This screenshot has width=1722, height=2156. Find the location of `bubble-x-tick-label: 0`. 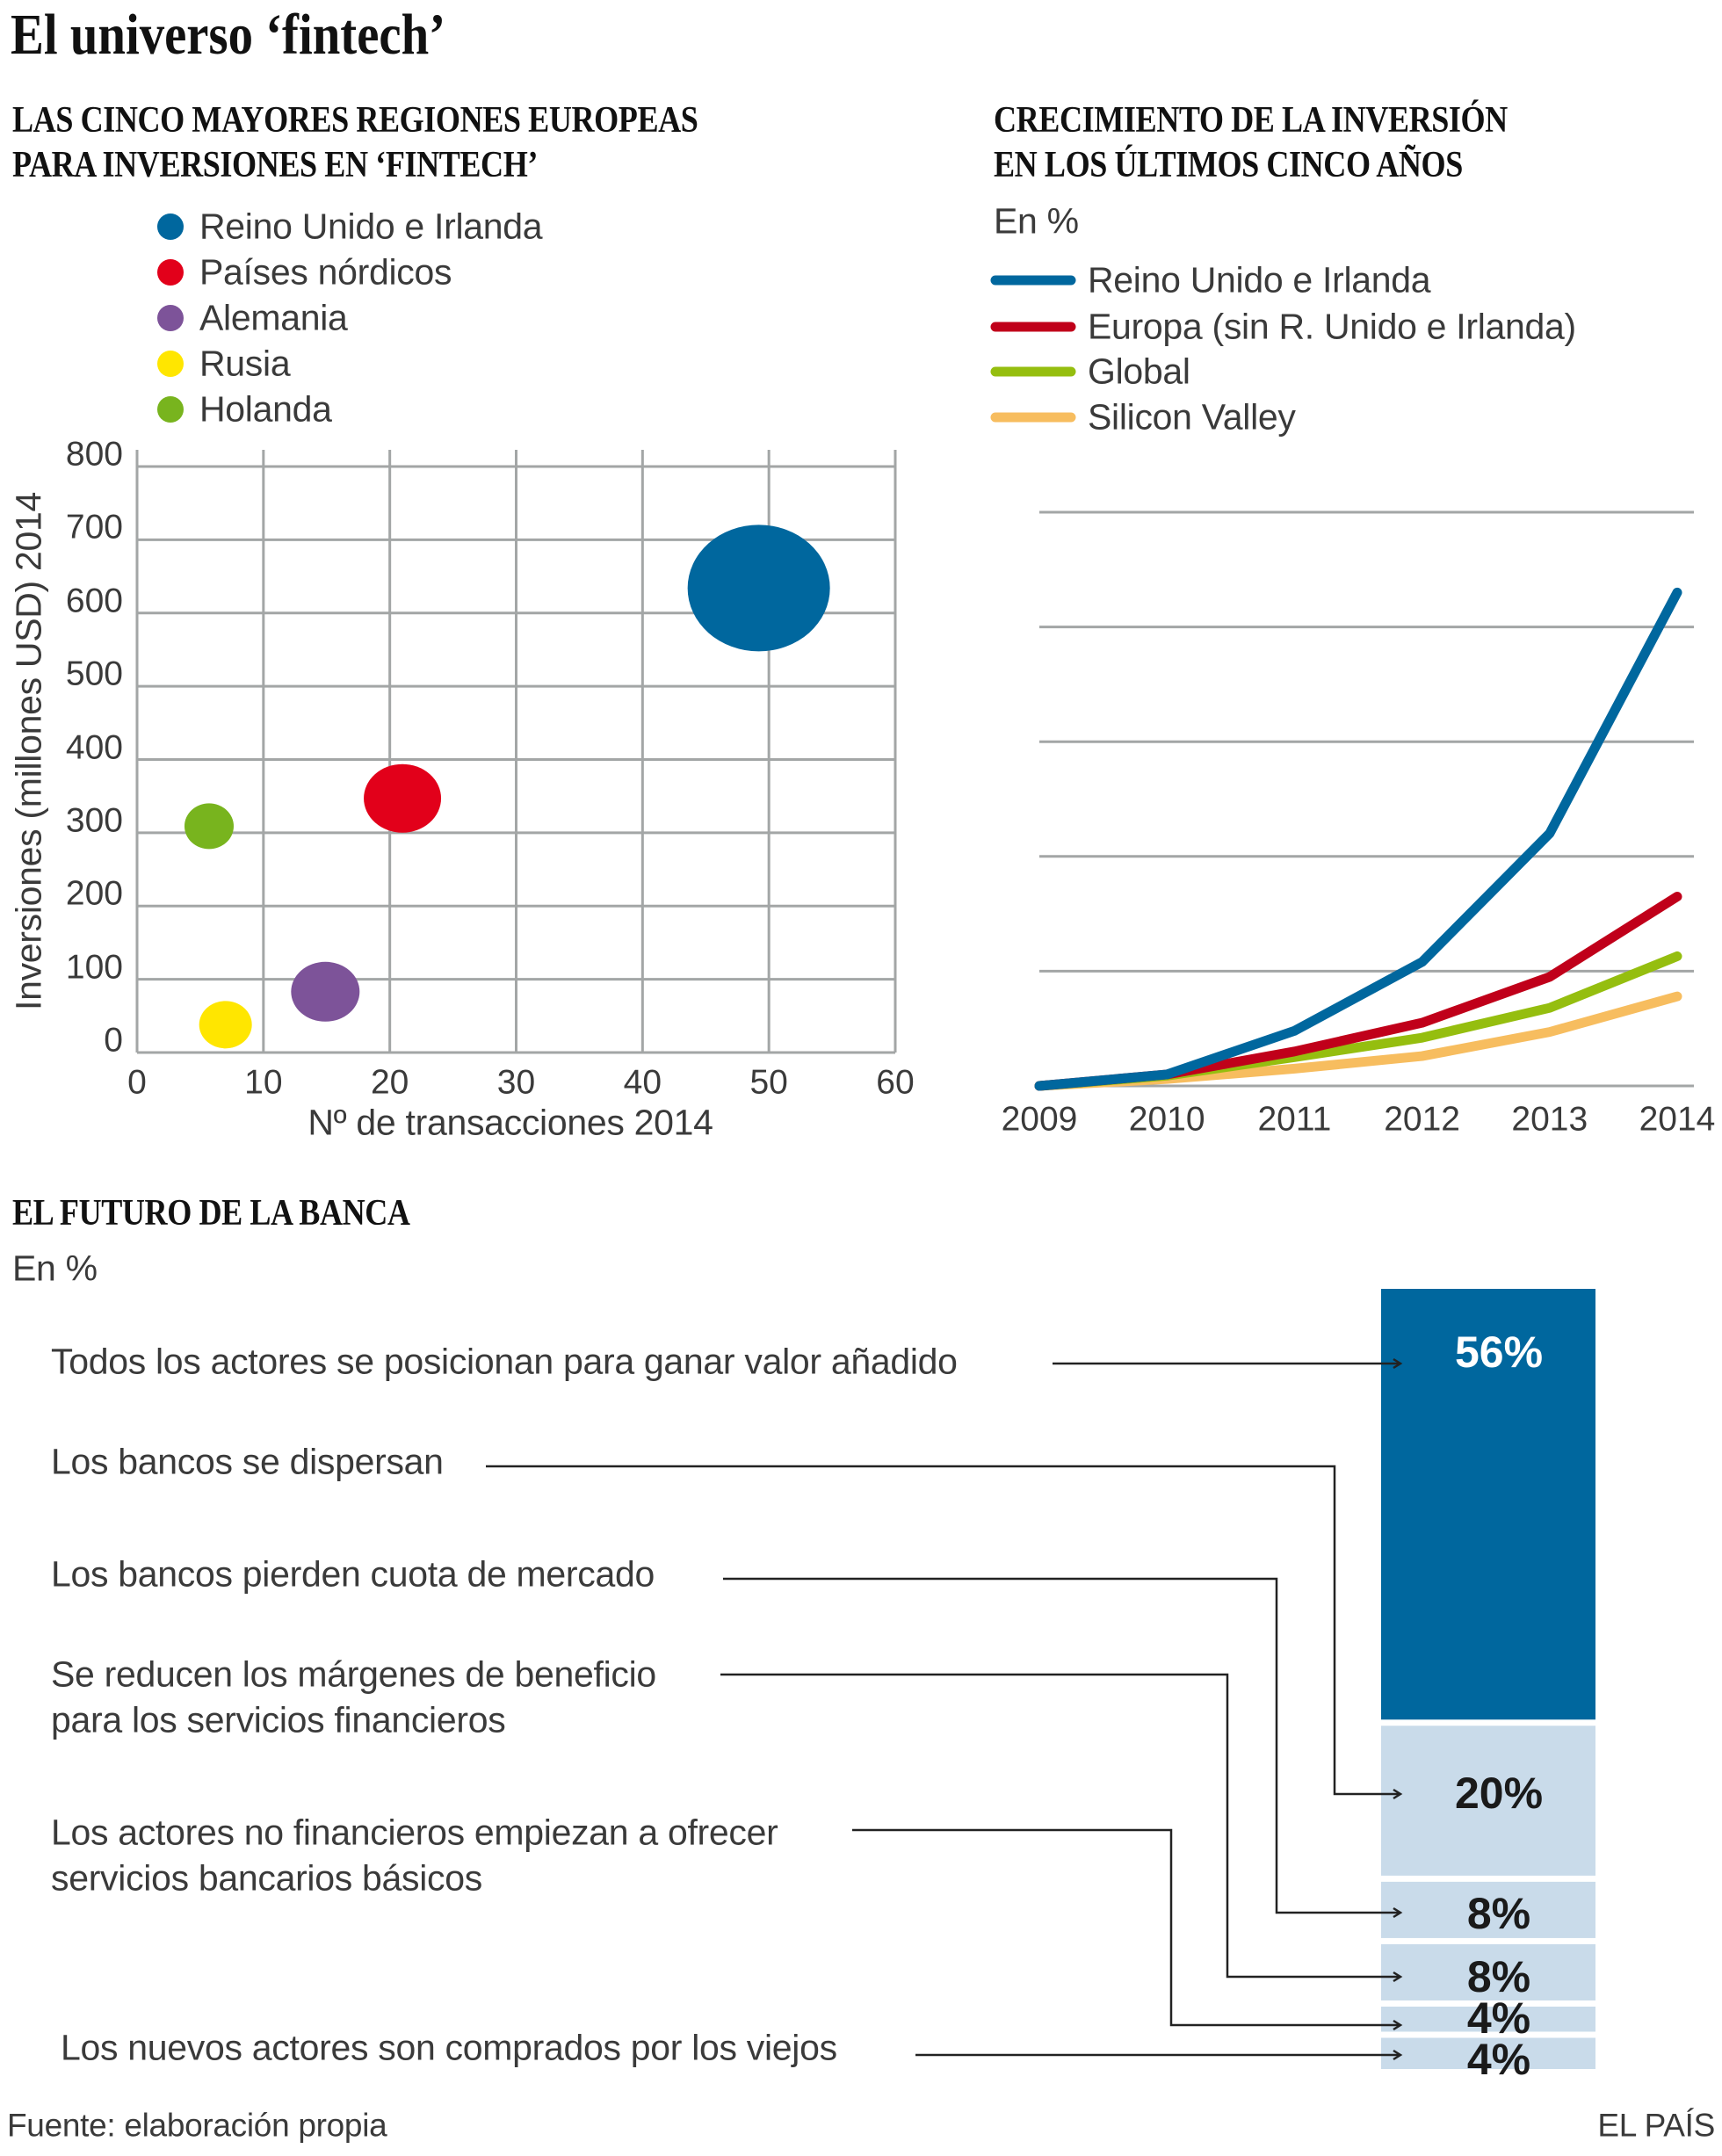

bubble-x-tick-label: 0 is located at coordinates (137, 1083).